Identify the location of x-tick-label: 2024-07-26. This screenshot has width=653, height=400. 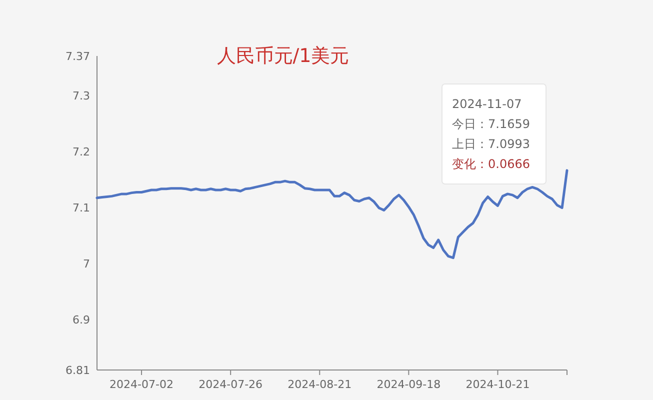
(230, 384).